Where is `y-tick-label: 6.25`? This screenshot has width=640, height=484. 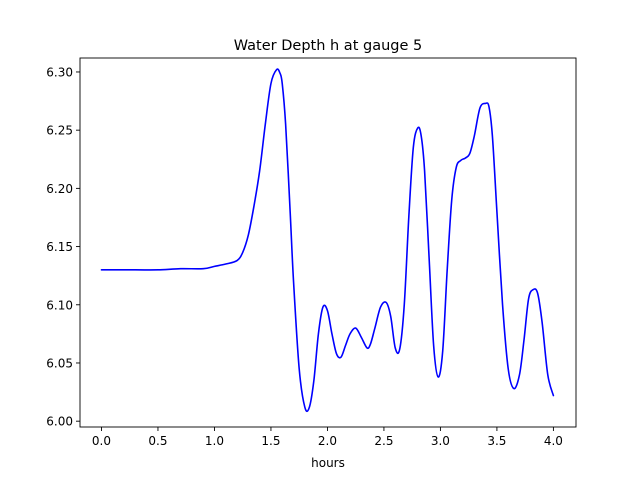 y-tick-label: 6.25 is located at coordinates (59, 131).